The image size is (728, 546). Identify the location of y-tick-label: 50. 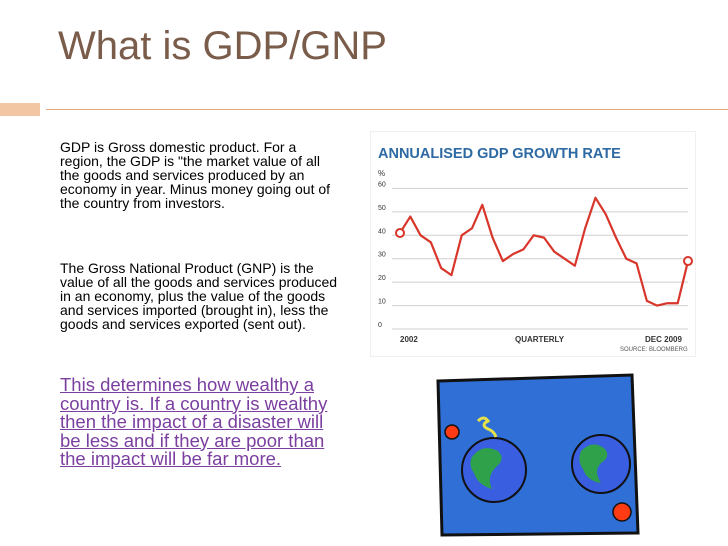
(382, 208).